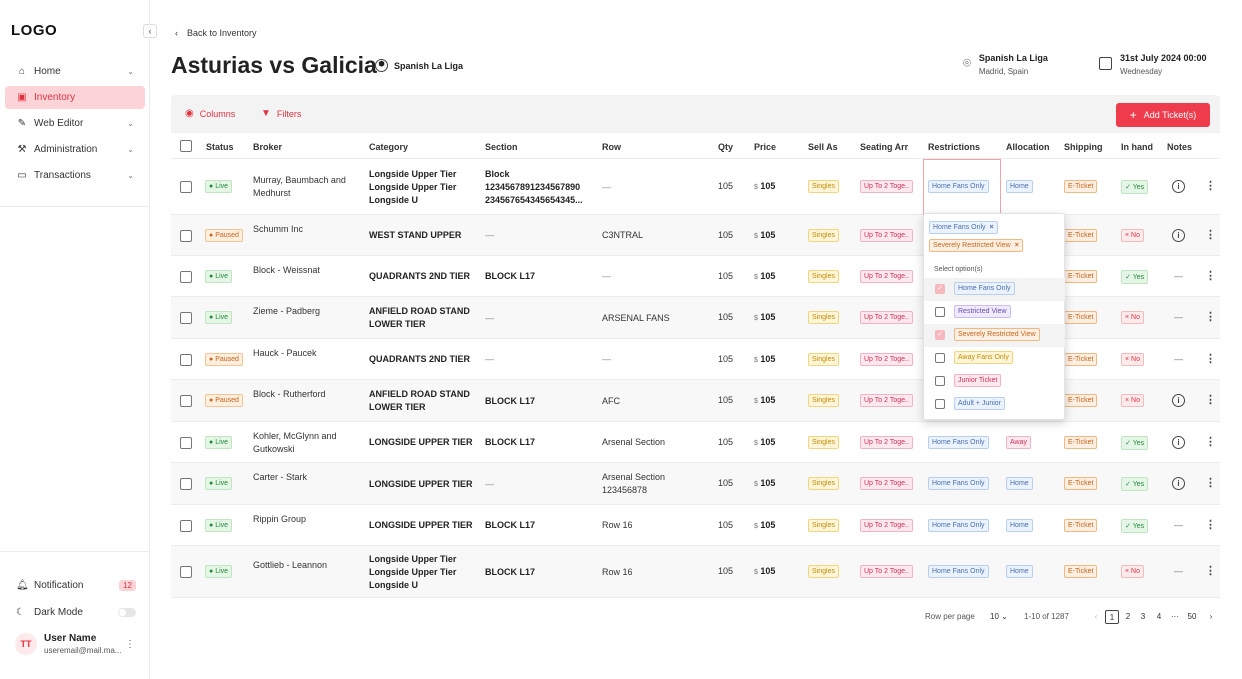 This screenshot has height=679, width=1242. I want to click on column-header-price: Price, so click(765, 147).